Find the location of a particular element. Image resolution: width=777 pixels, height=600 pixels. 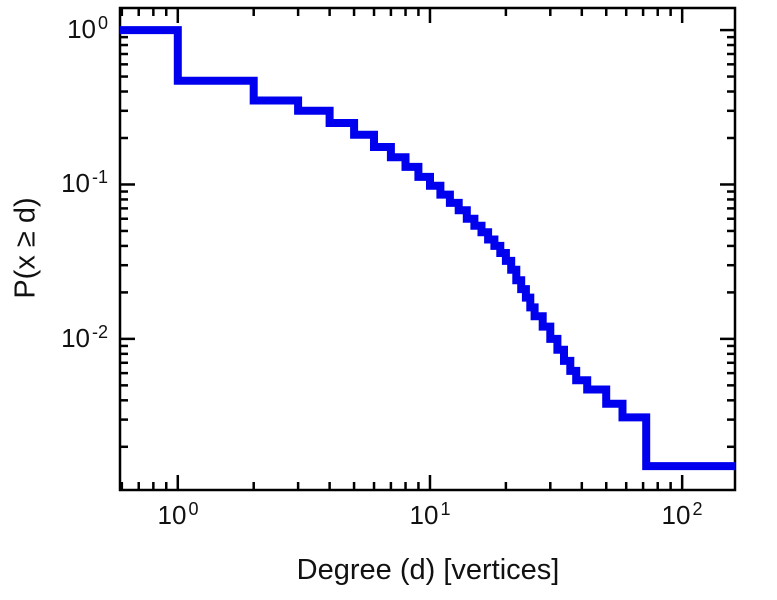

x-tick-label: 10 0 is located at coordinates (178, 516).